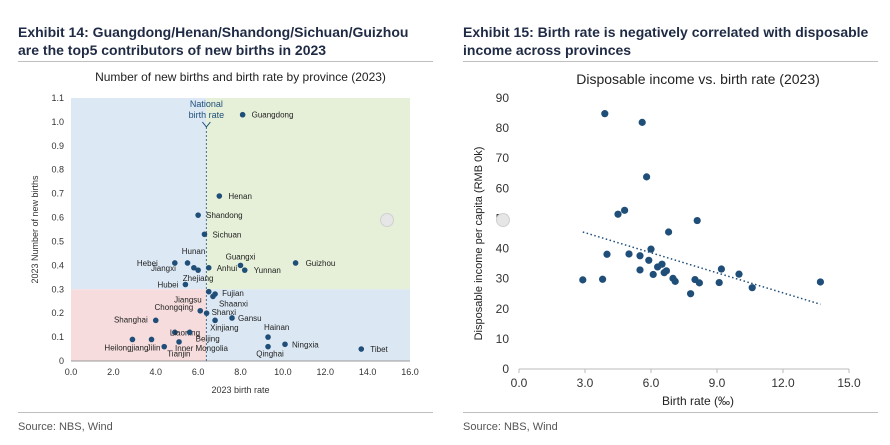  Describe the element at coordinates (139, 194) in the screenshot. I see `quadrant-top-left` at that location.